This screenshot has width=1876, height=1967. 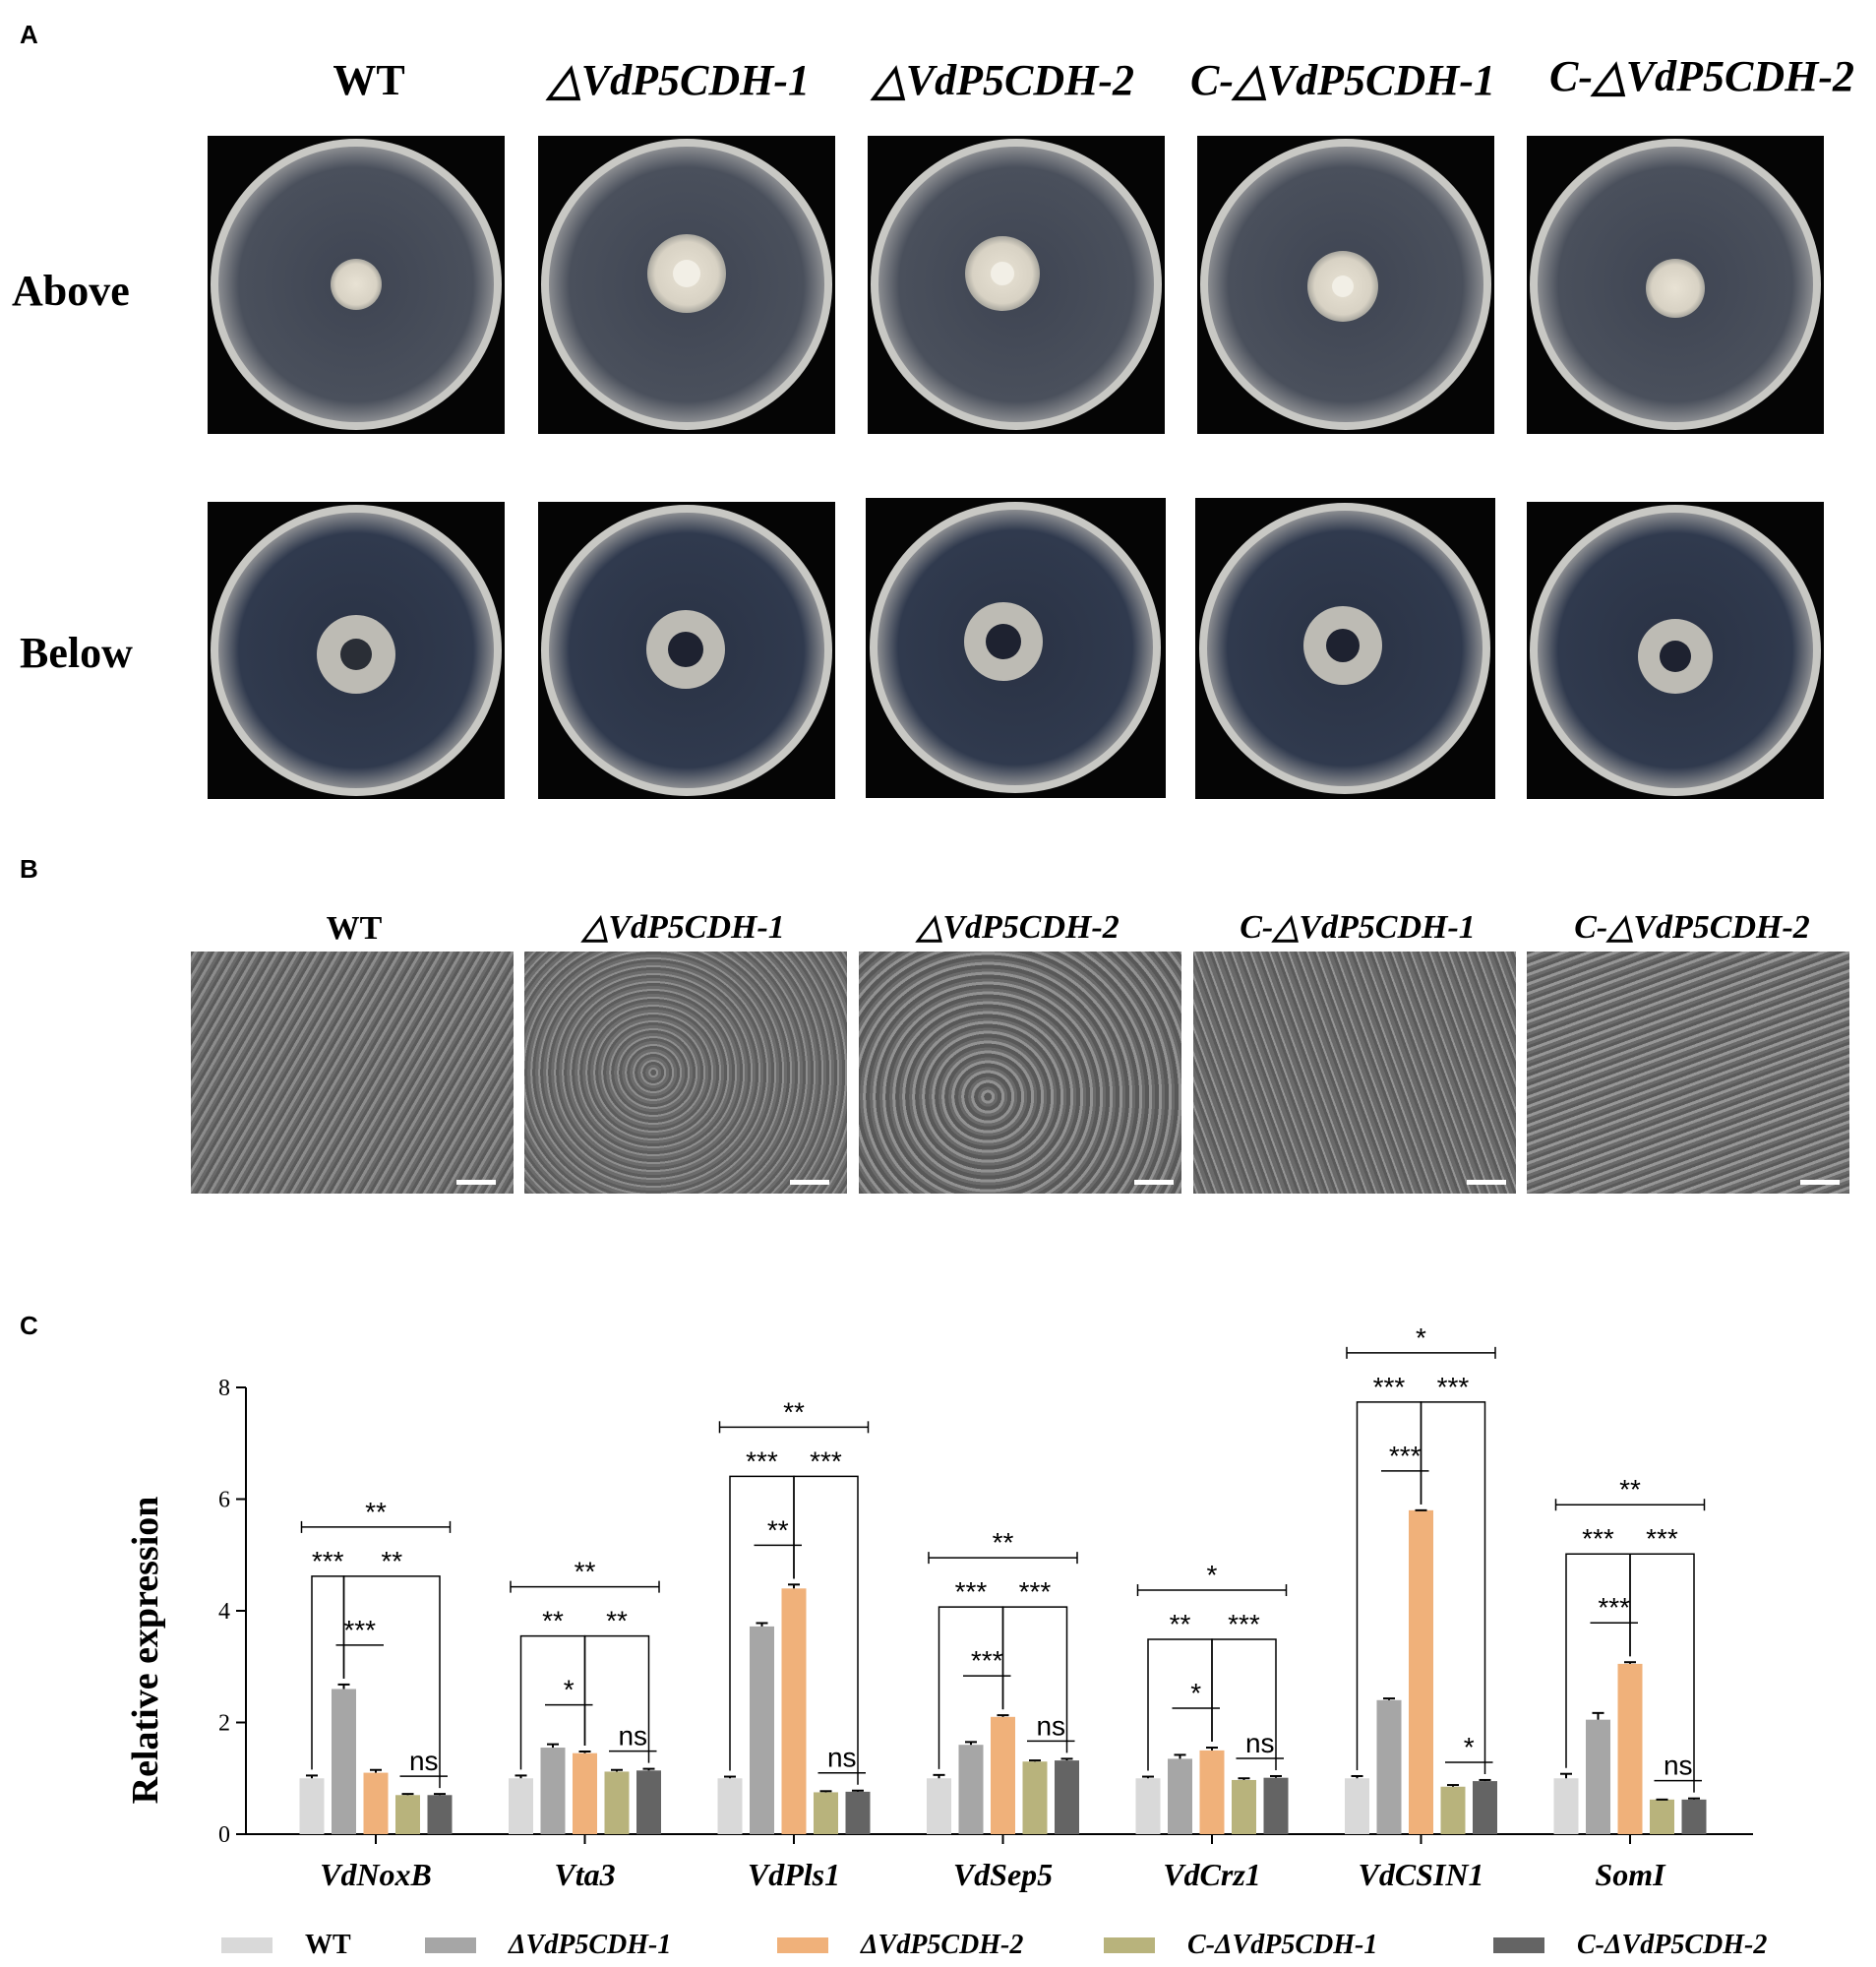 What do you see at coordinates (356, 650) in the screenshot?
I see `plate-below-wt` at bounding box center [356, 650].